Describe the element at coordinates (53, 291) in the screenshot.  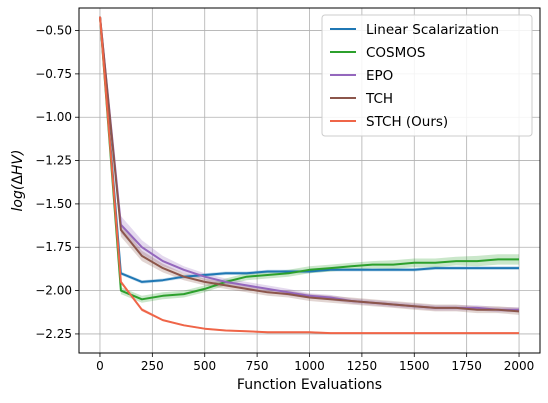
I see `y-tick-label: −2.00` at that location.